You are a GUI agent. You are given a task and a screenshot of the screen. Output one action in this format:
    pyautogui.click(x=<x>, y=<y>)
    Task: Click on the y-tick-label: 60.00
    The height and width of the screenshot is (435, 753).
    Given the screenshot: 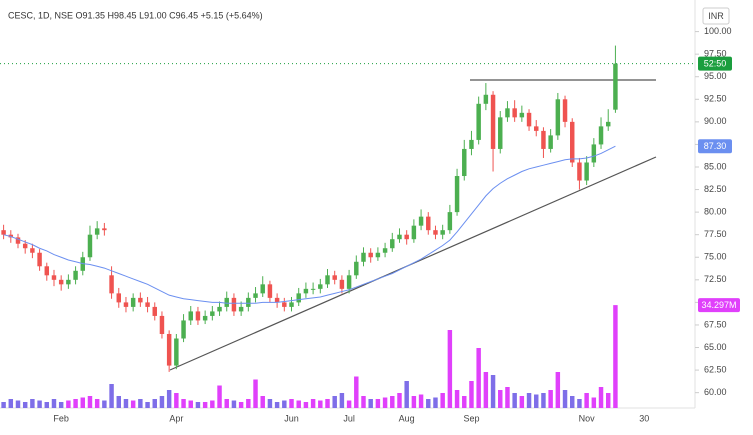 What is the action you would take?
    pyautogui.click(x=715, y=392)
    